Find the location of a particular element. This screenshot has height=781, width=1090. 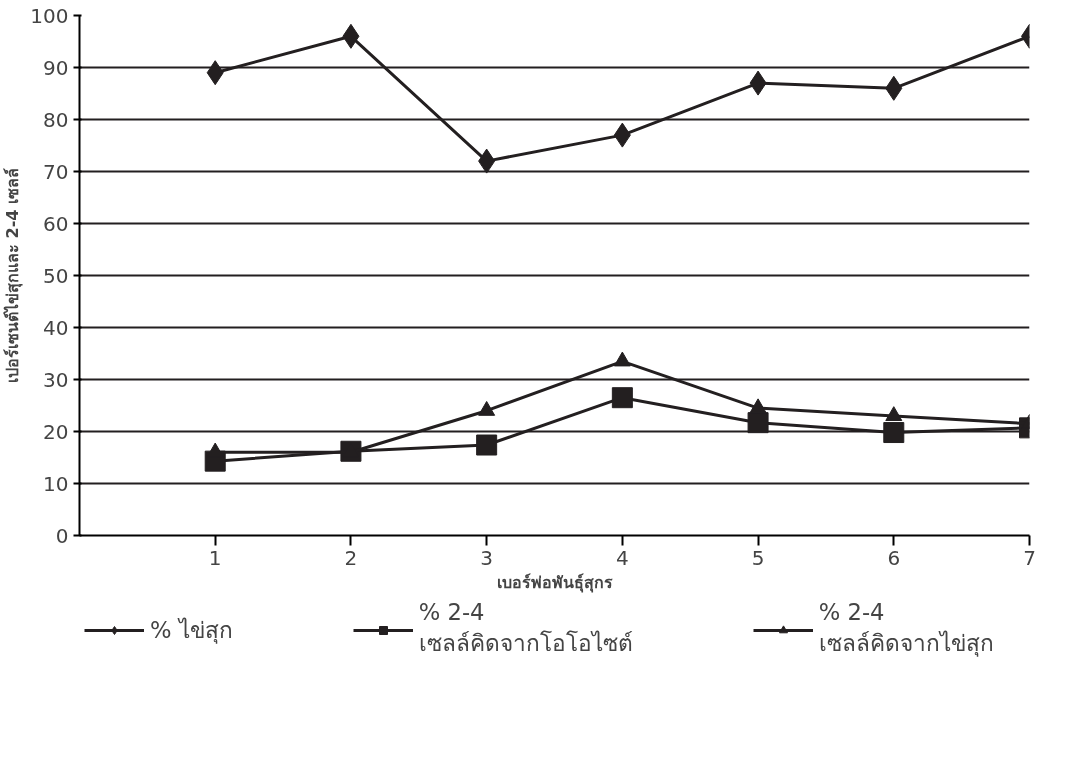

y-tick-label: 0 is located at coordinates (62, 535).